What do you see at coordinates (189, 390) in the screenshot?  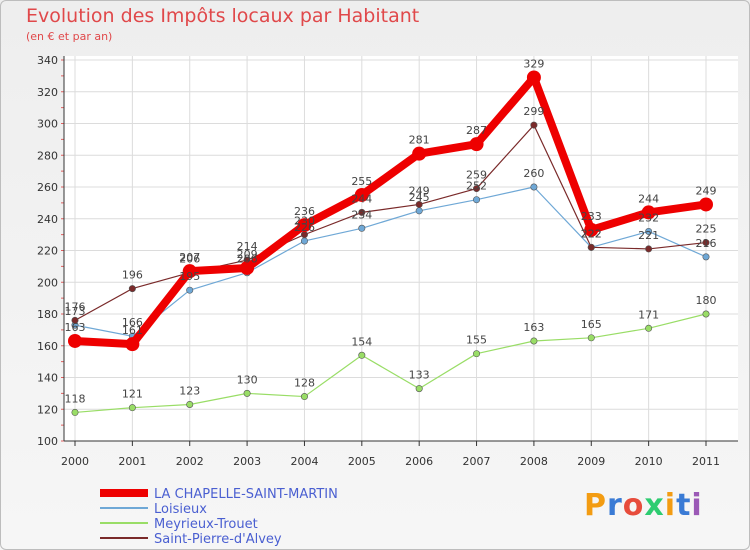 I see `data-label: 123` at bounding box center [189, 390].